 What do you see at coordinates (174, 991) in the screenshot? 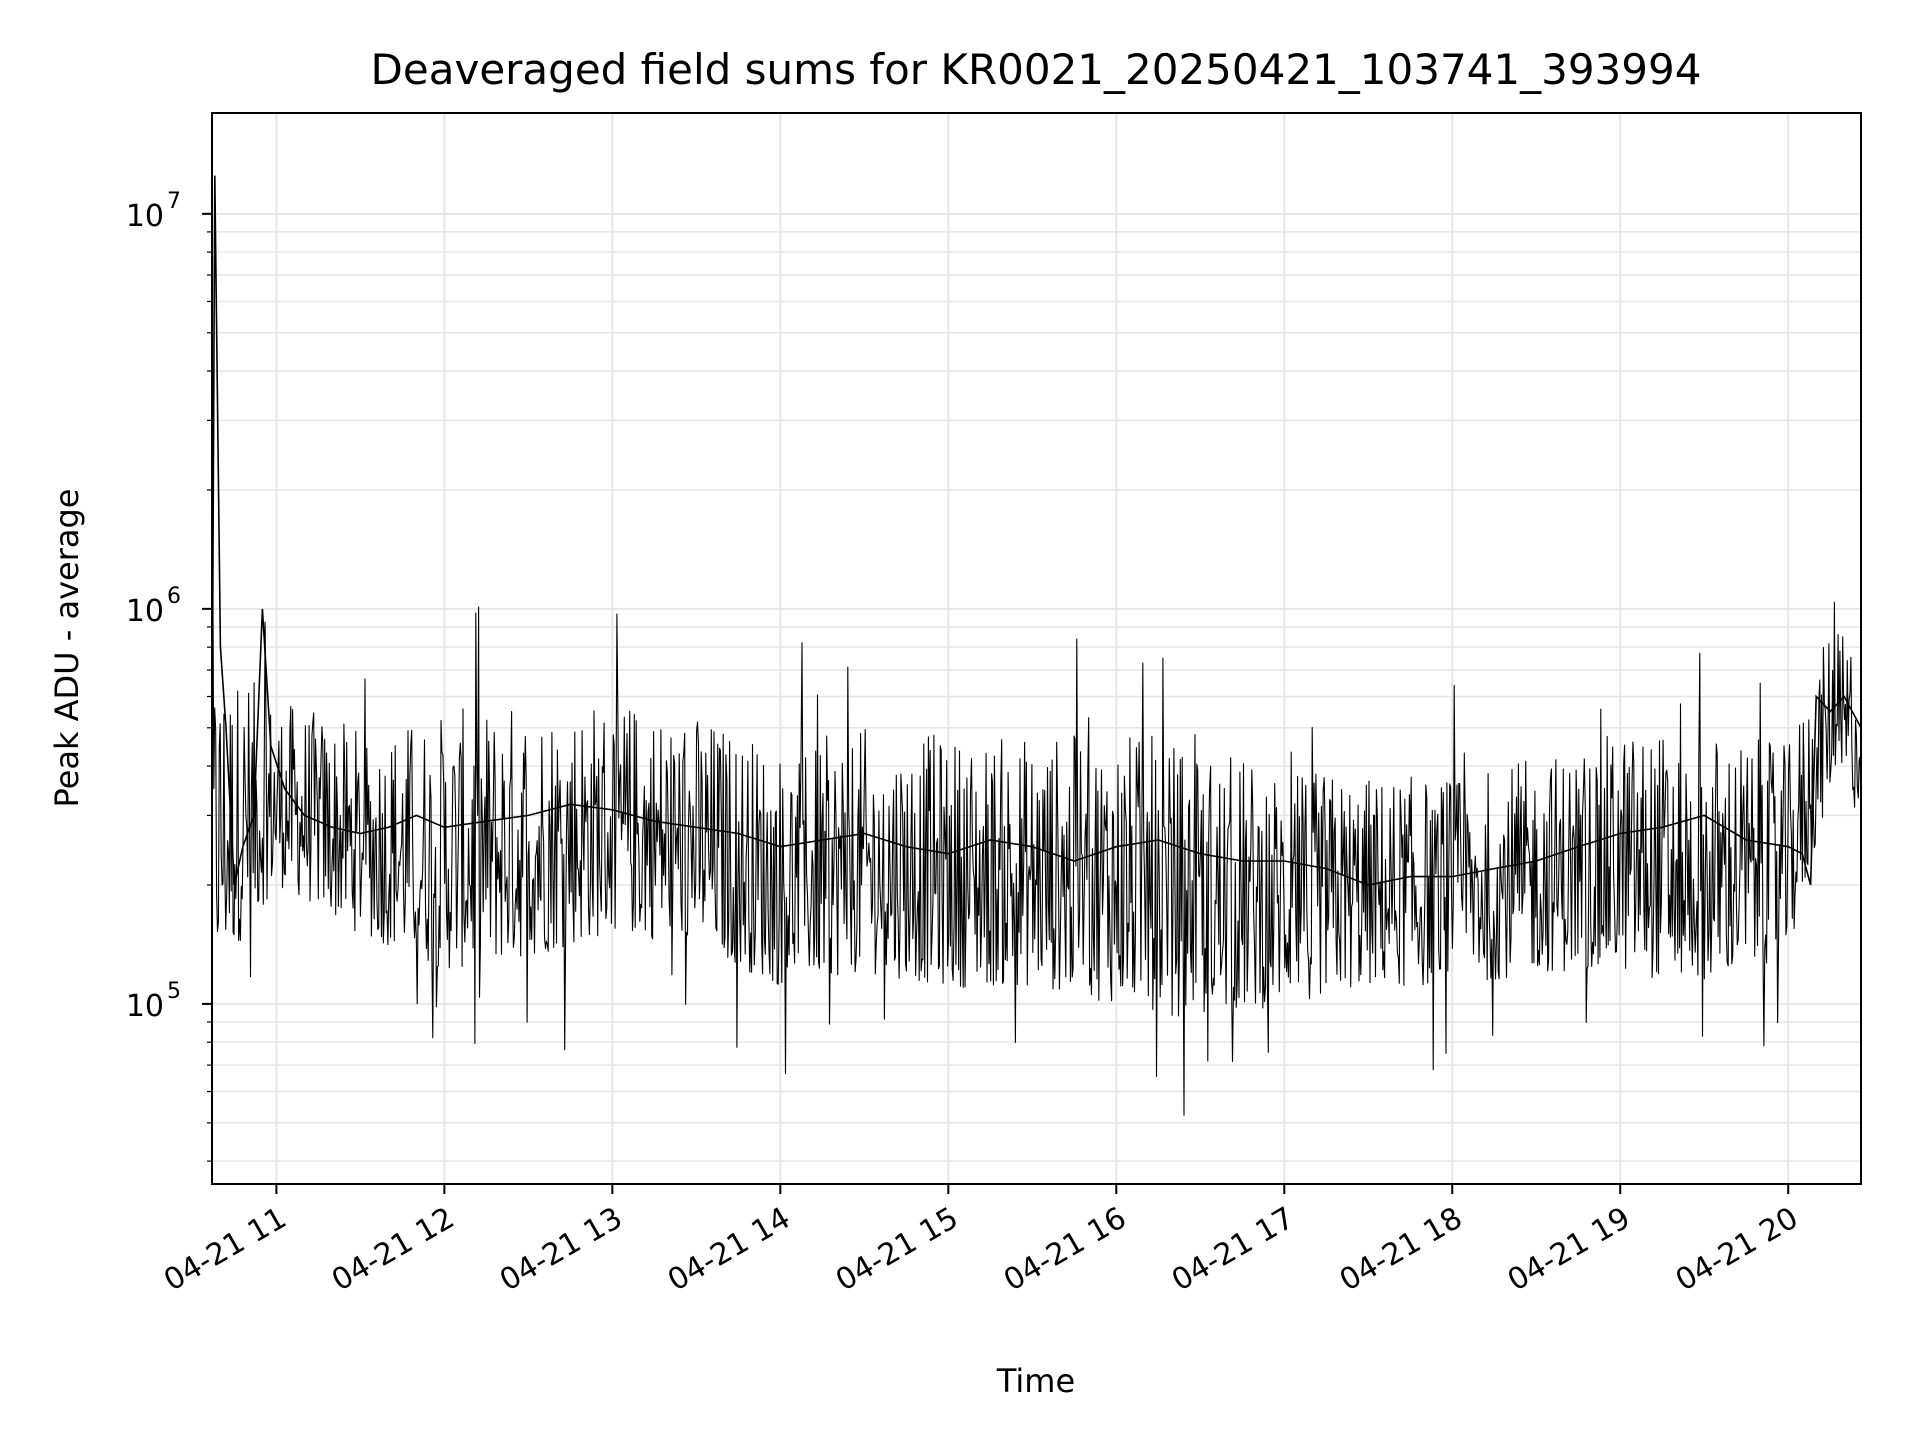
I see `y-tick-exponent: 5` at bounding box center [174, 991].